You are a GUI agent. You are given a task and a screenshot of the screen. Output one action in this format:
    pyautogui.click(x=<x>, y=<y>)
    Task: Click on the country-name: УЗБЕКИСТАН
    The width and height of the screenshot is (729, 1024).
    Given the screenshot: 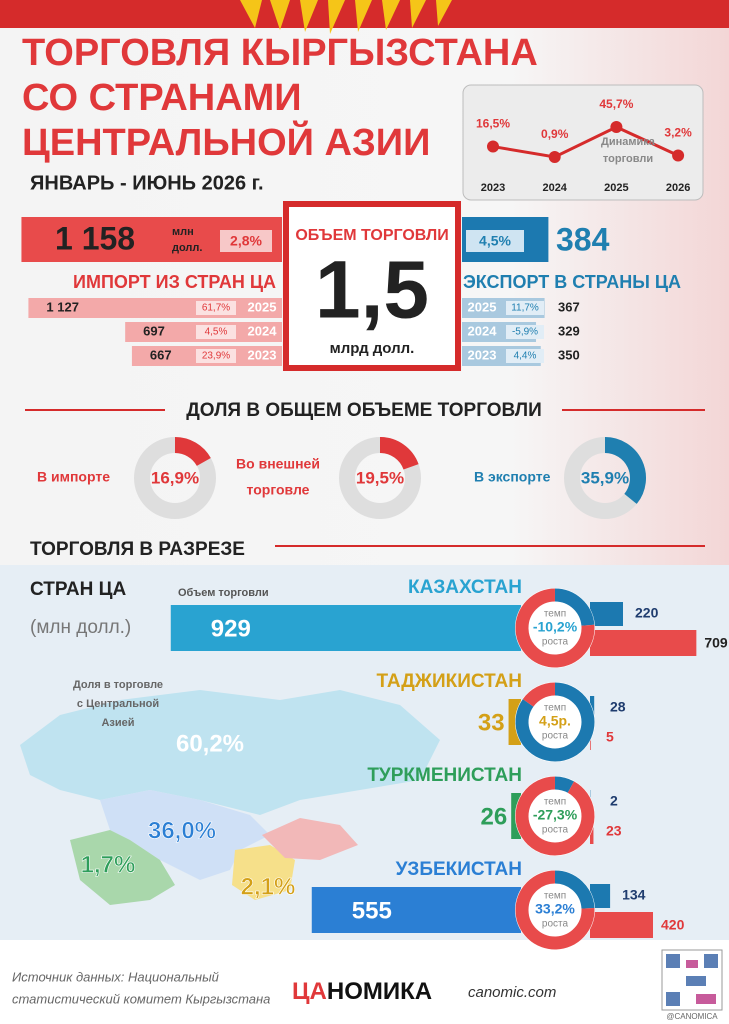 What is the action you would take?
    pyautogui.click(x=459, y=869)
    